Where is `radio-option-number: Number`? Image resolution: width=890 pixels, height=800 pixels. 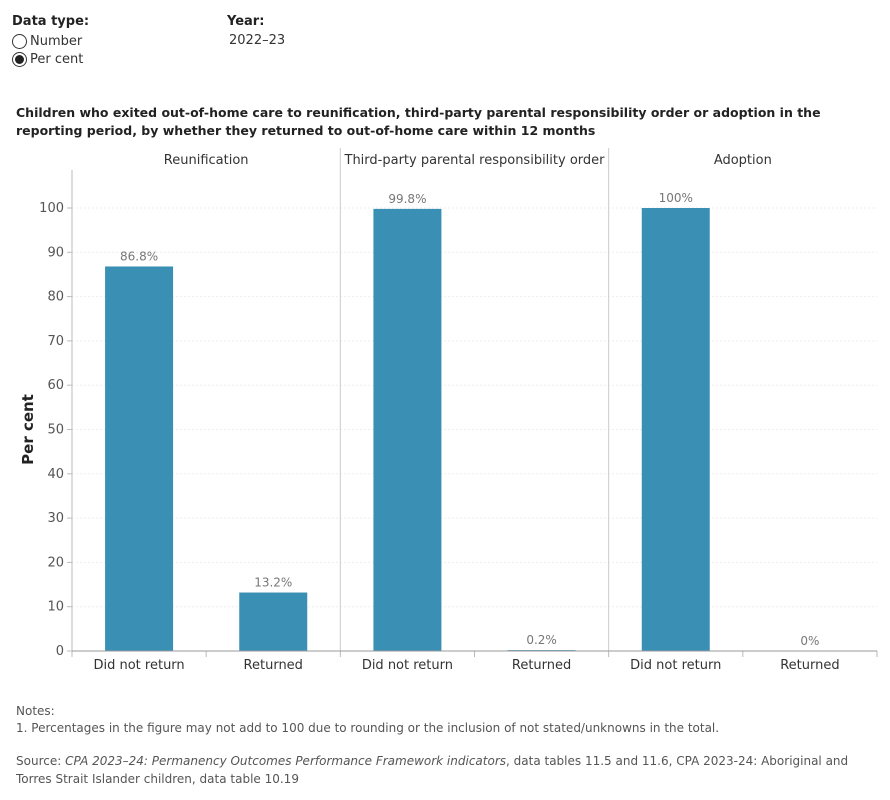
radio-option-number: Number is located at coordinates (47, 41).